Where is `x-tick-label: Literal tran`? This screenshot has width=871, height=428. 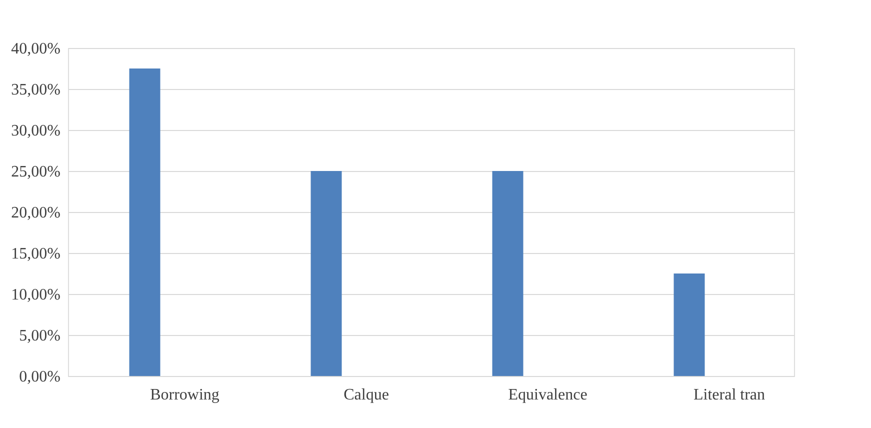
x-tick-label: Literal tran is located at coordinates (729, 395).